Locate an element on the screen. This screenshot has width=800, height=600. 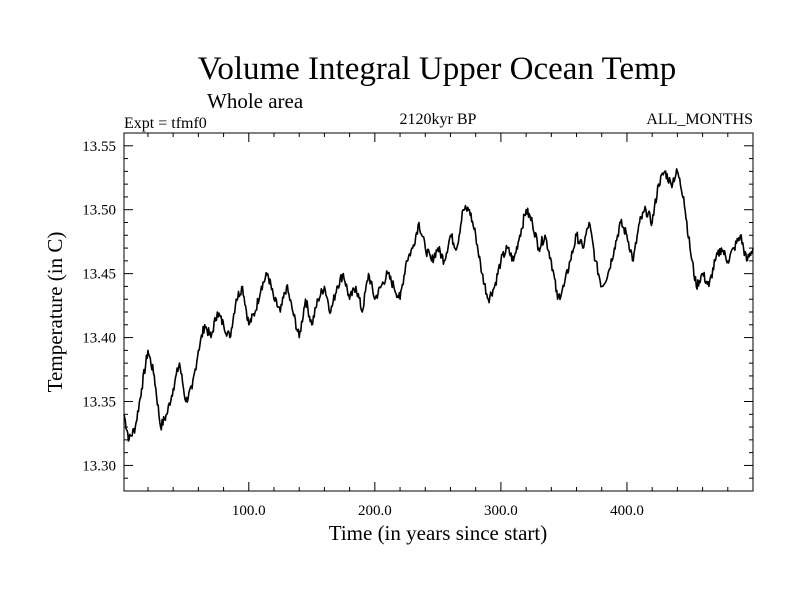
y-axis-label: Temperature (in C) is located at coordinates (55, 312).